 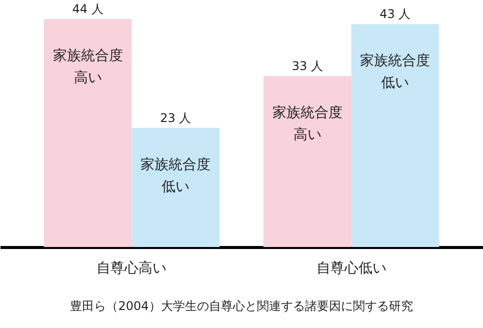 What do you see at coordinates (176, 117) in the screenshot?
I see `data-label: 23 人` at bounding box center [176, 117].